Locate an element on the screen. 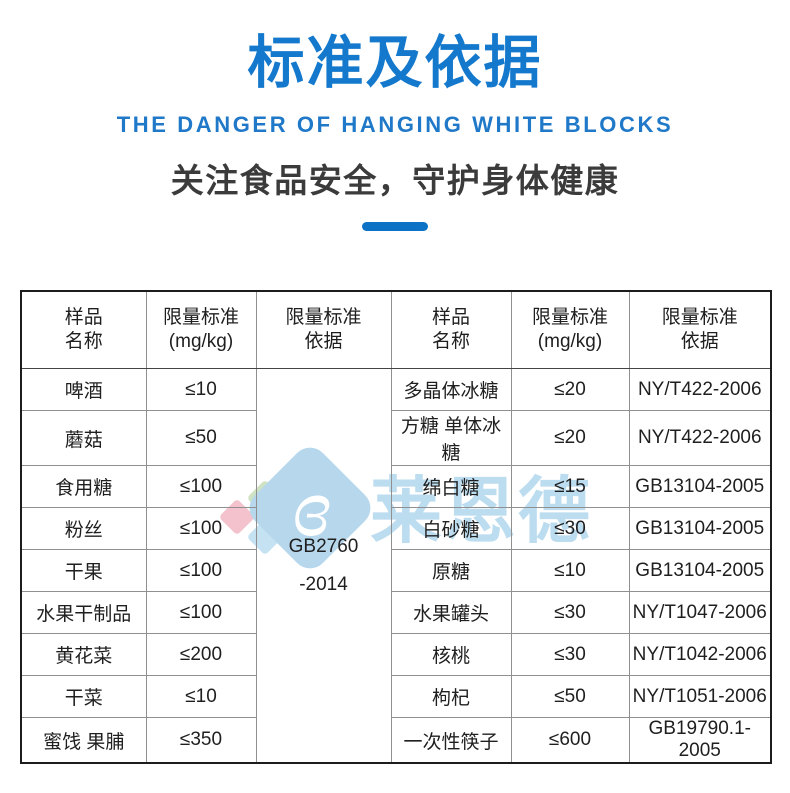  cell-sample-name-right: 一次性筷子 is located at coordinates (451, 740).